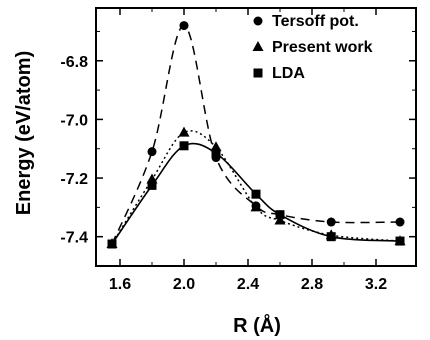 The width and height of the screenshot is (430, 340). Describe the element at coordinates (322, 47) in the screenshot. I see `legend-label-triangle: Present work` at that location.